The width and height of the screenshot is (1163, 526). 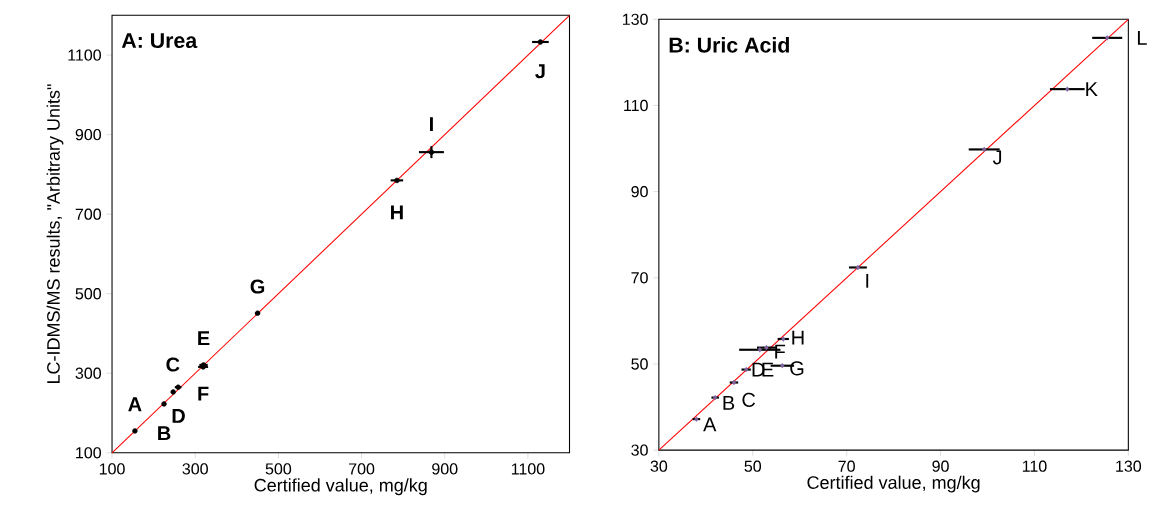 I want to click on annotation: E, so click(x=204, y=338).